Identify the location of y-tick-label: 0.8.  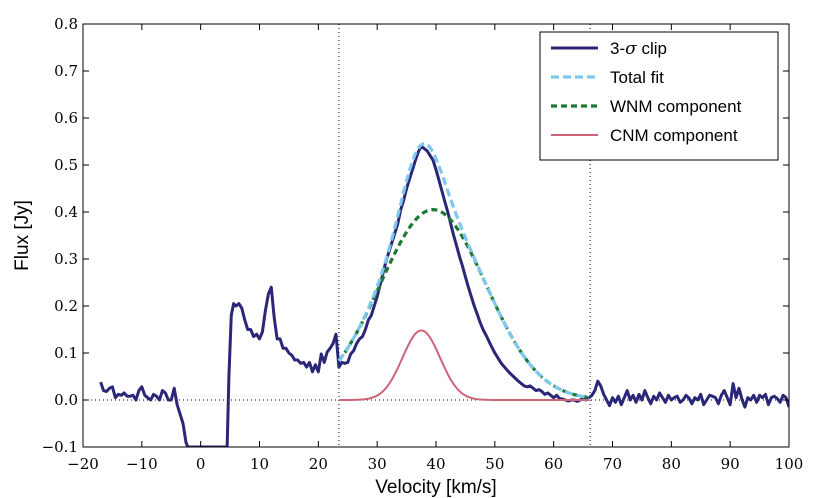
(66, 24).